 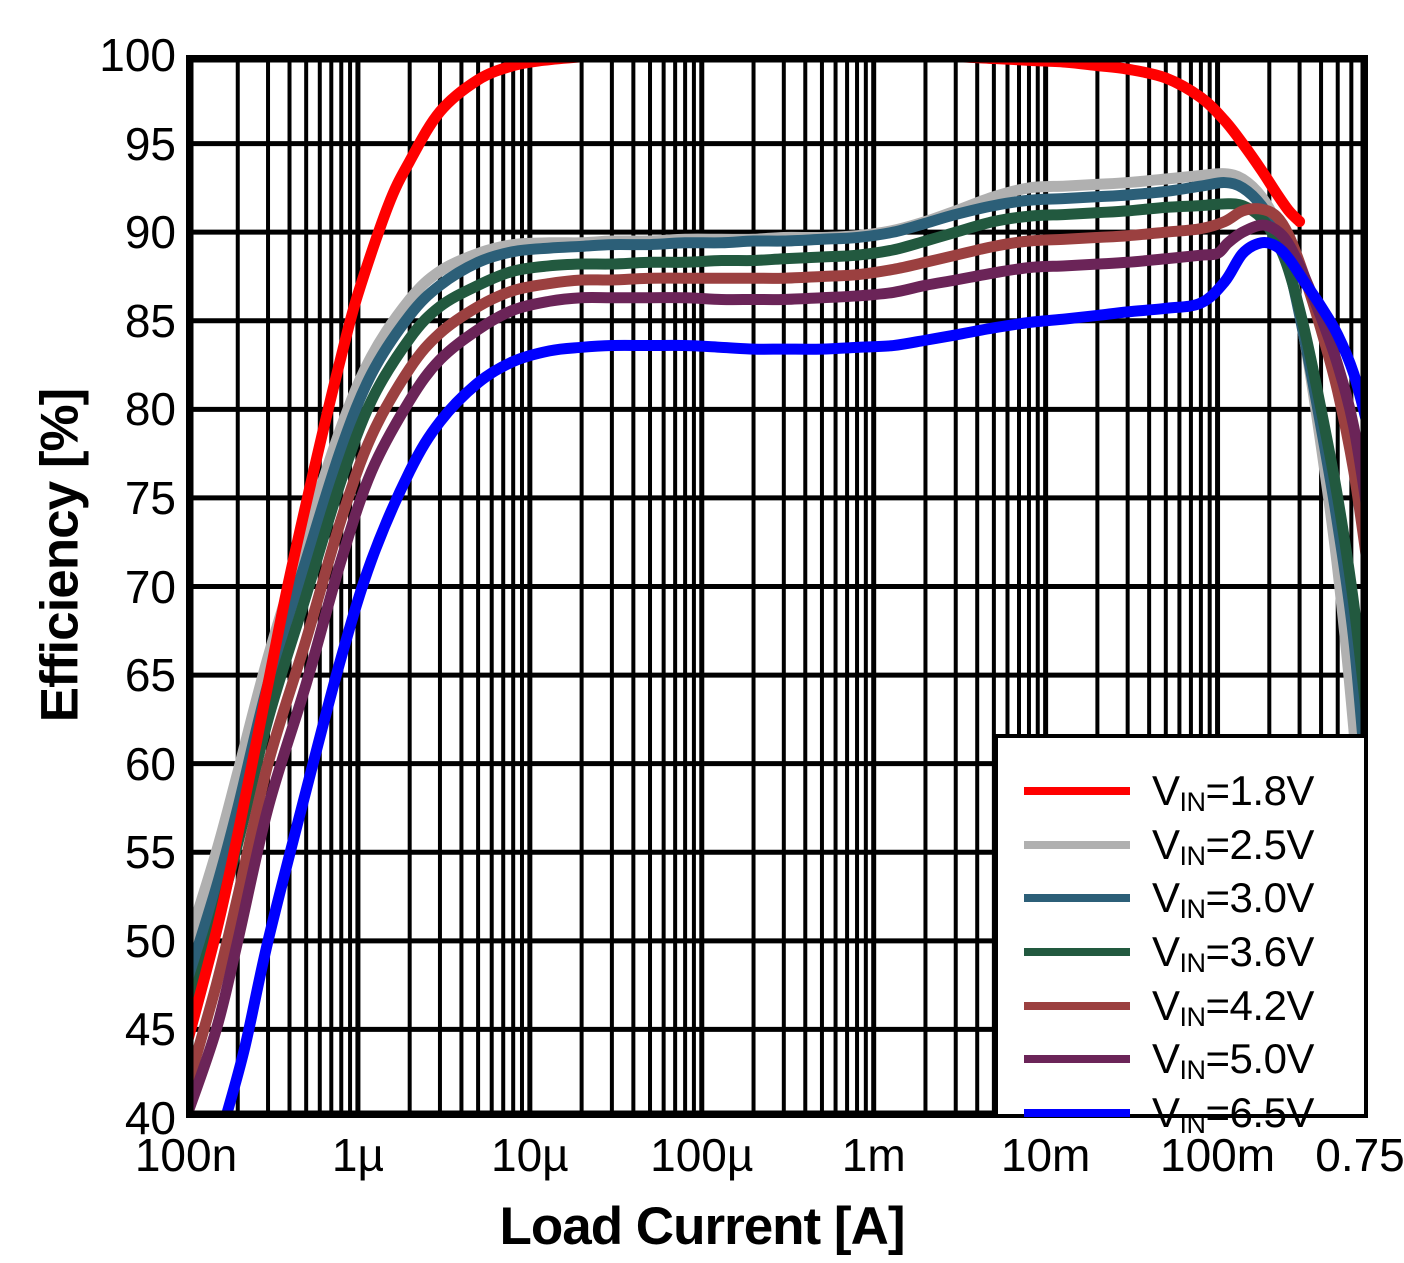 What do you see at coordinates (530, 1155) in the screenshot?
I see `x-tick-label: 10µ` at bounding box center [530, 1155].